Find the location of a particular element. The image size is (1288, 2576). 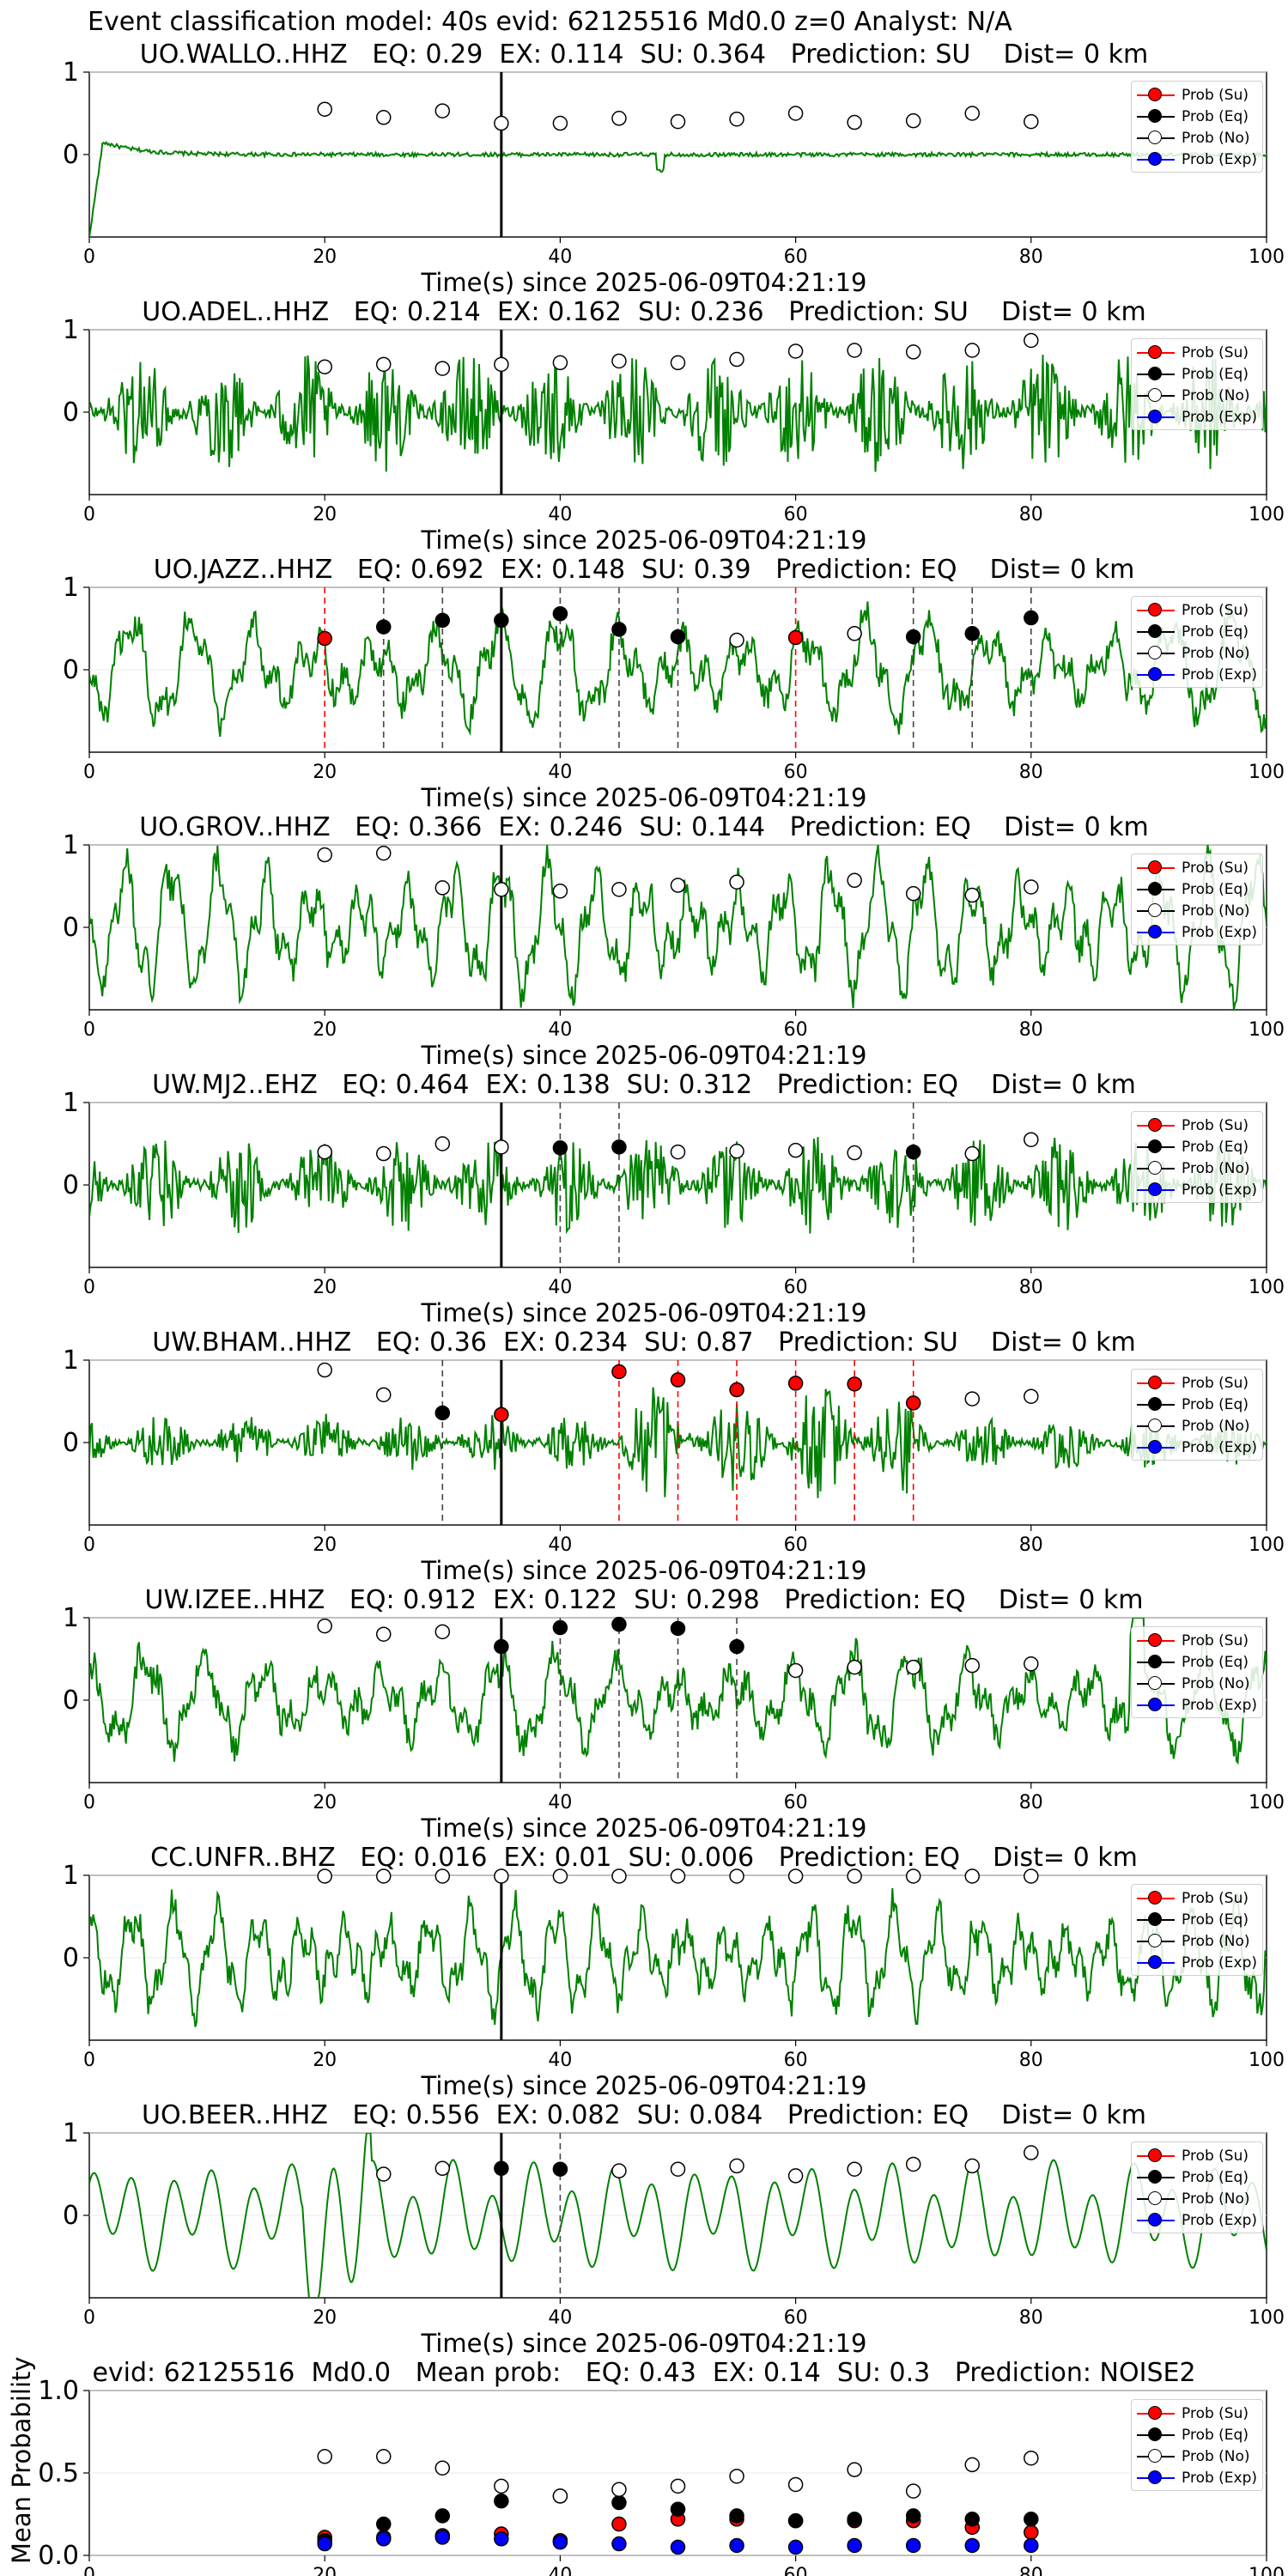

legend-label: Prob (Su) is located at coordinates (1215, 1898).